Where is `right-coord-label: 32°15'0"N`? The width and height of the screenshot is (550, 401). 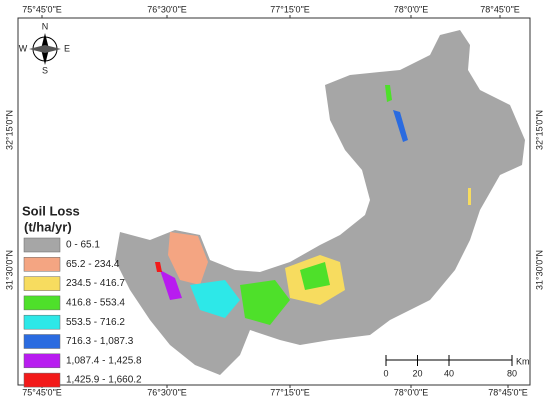
right-coord-label: 32°15'0"N is located at coordinates (539, 130).